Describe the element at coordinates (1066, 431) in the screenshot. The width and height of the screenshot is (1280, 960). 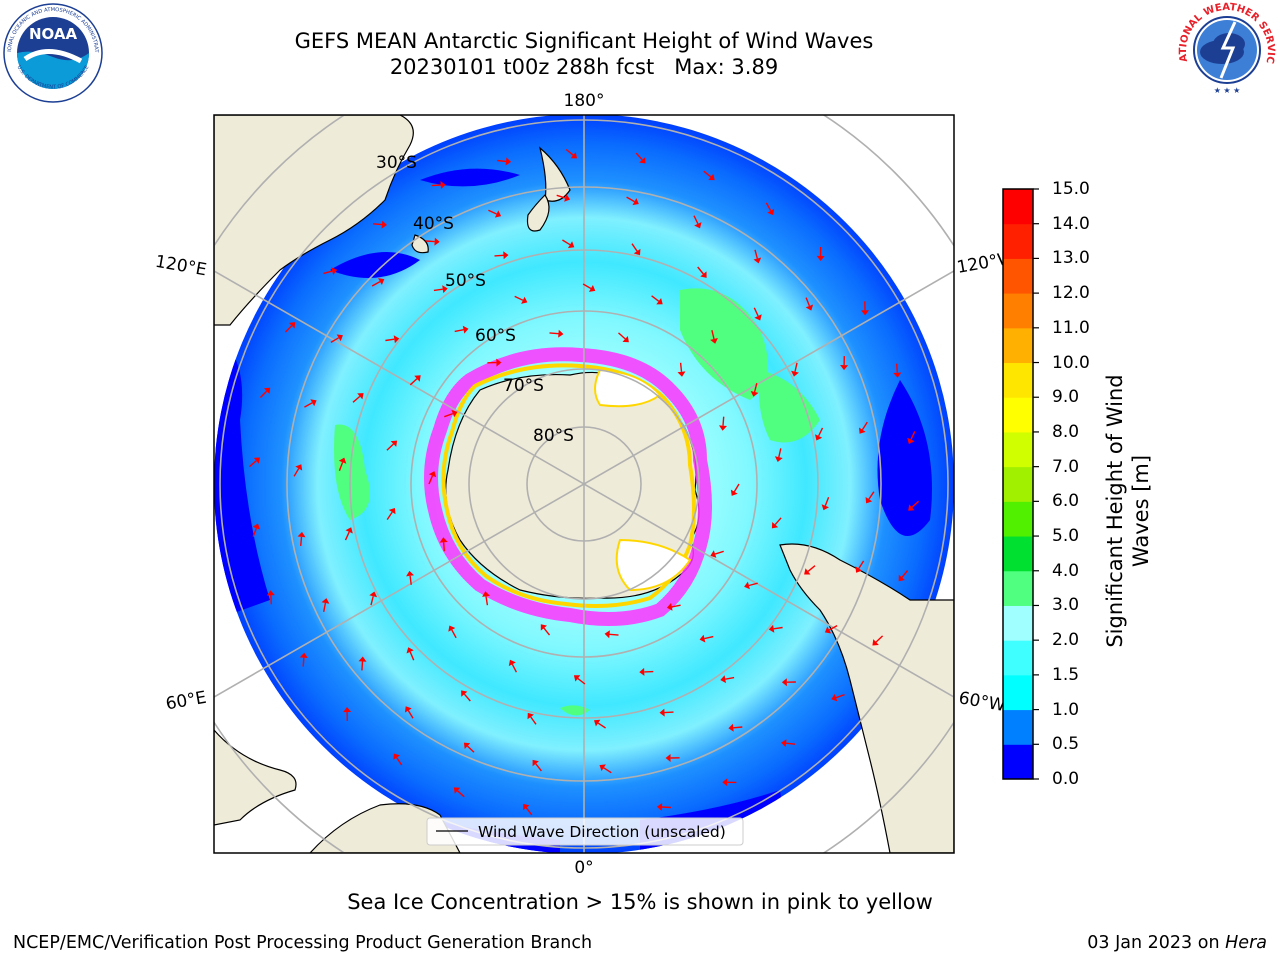
I see `colorbar-tick-label: 8.0` at that location.